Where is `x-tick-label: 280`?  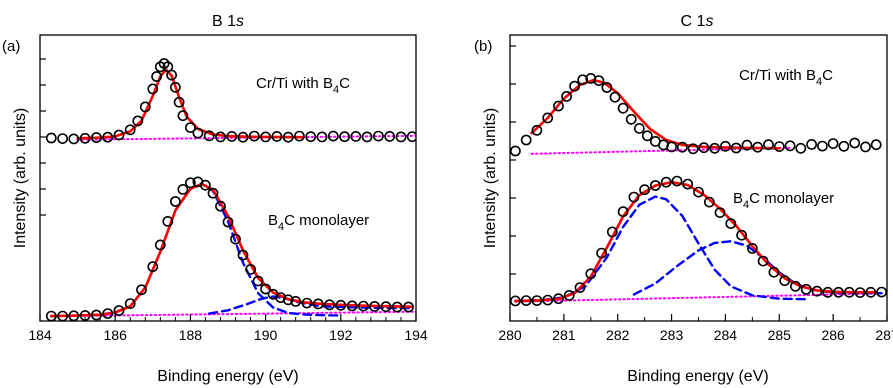 x-tick-label: 280 is located at coordinates (510, 335).